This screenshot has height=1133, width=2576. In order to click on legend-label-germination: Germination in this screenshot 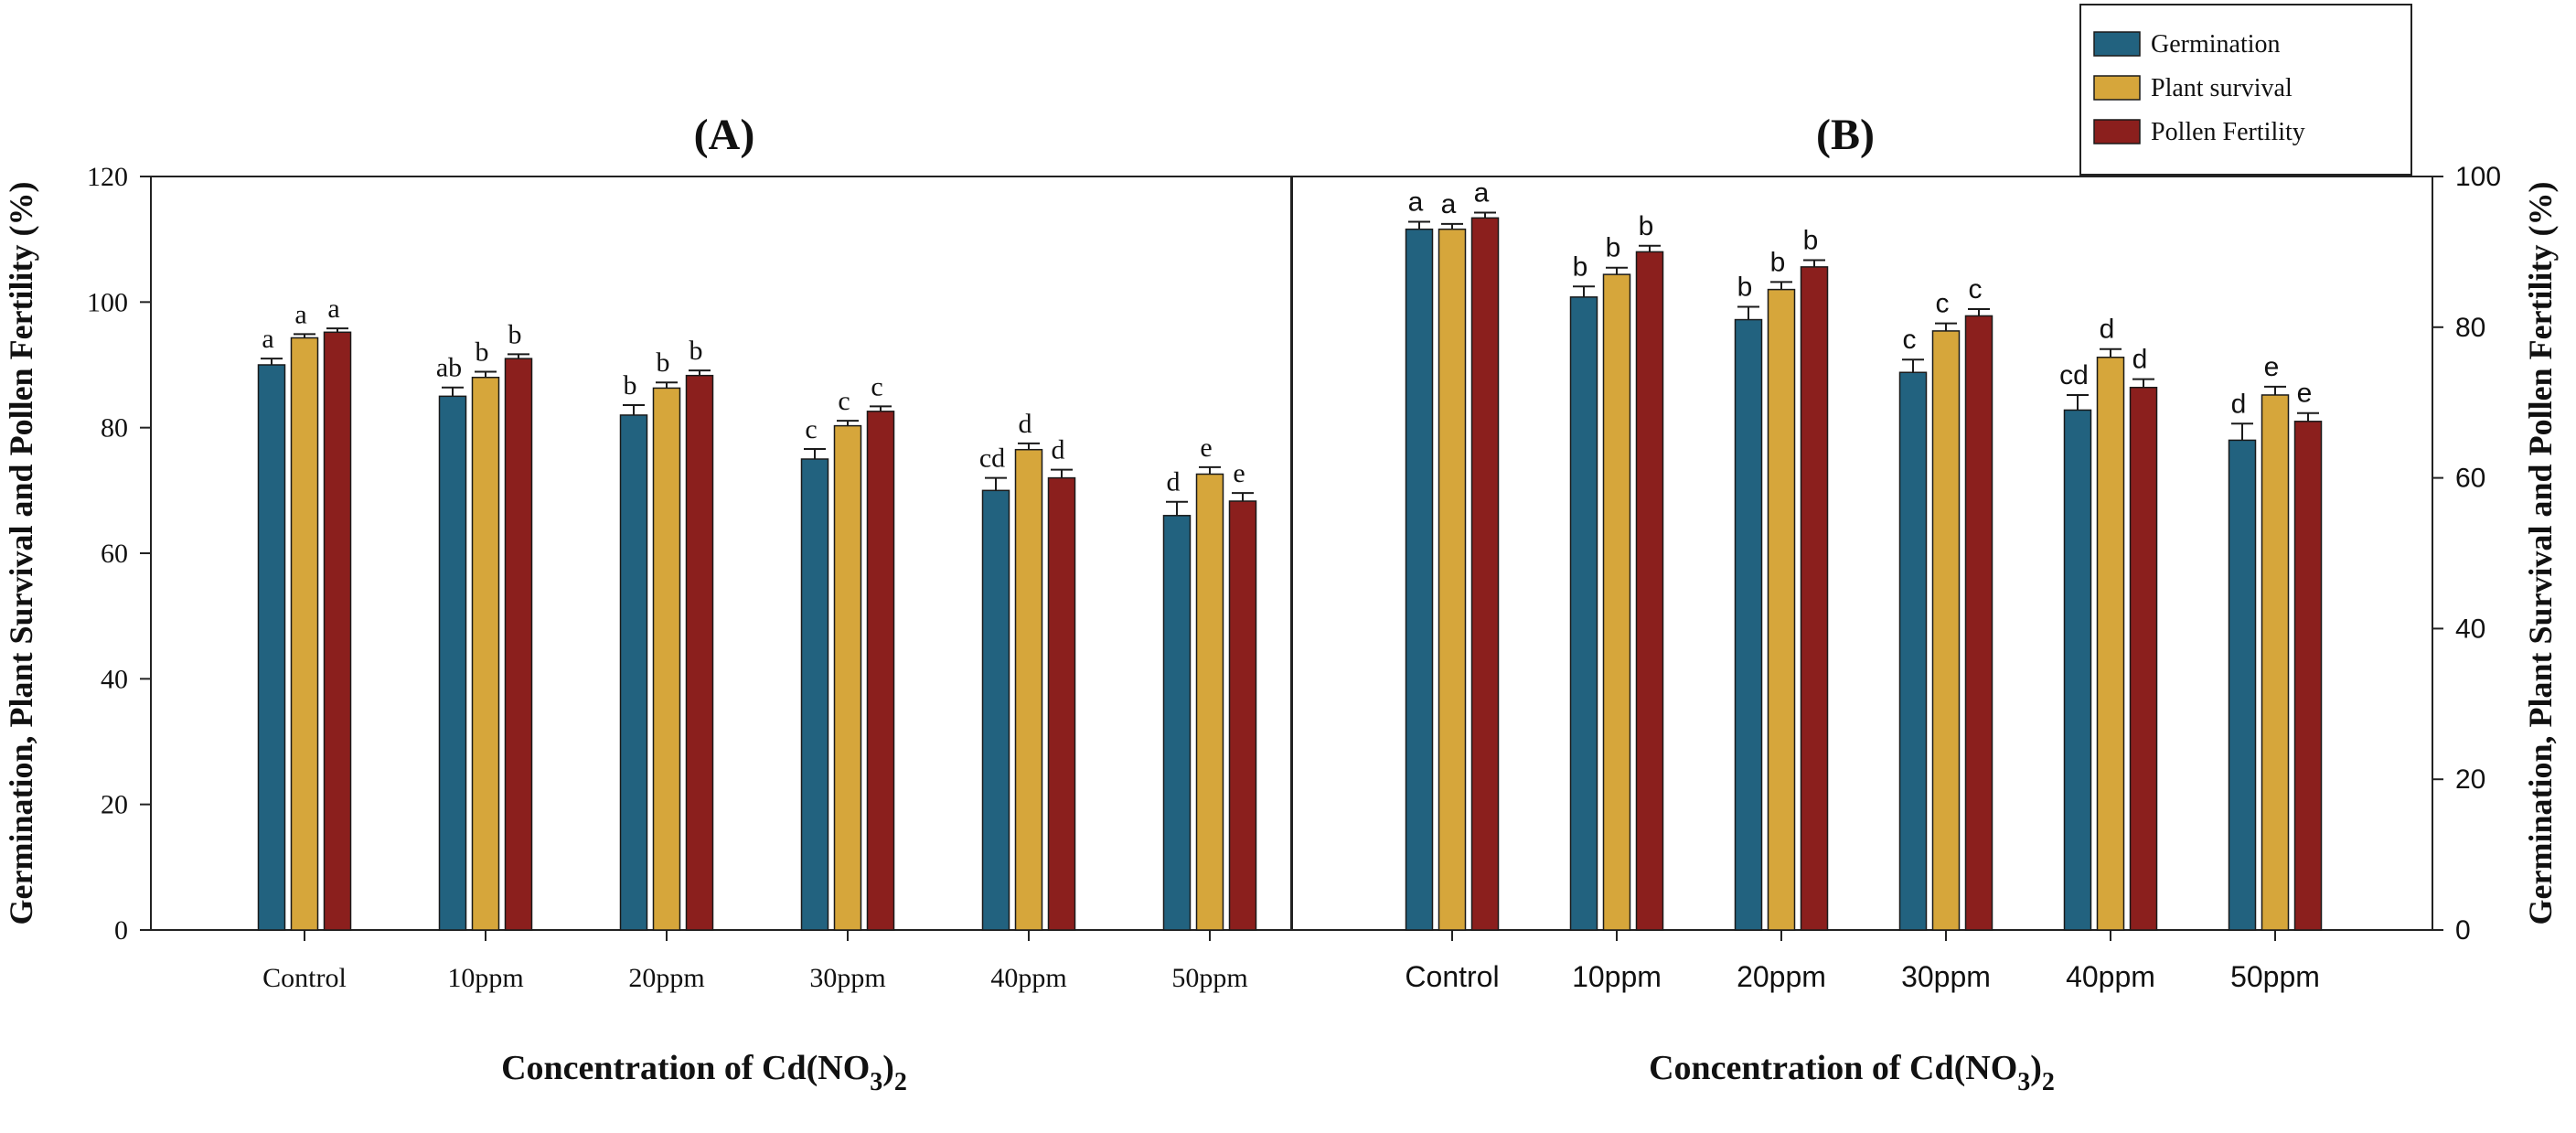, I will do `click(2216, 44)`.